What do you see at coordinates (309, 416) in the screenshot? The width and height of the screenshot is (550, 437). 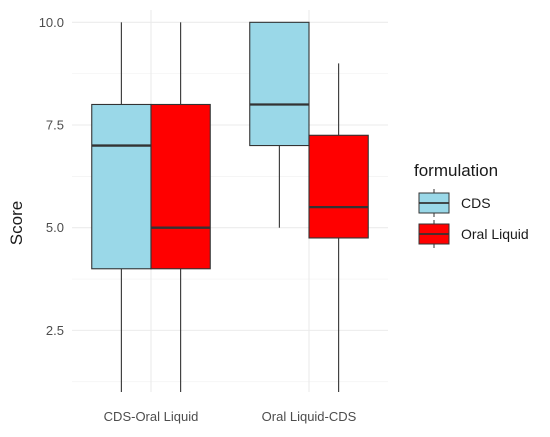 I see `x-tick-label: Oral Liquid-CDS` at bounding box center [309, 416].